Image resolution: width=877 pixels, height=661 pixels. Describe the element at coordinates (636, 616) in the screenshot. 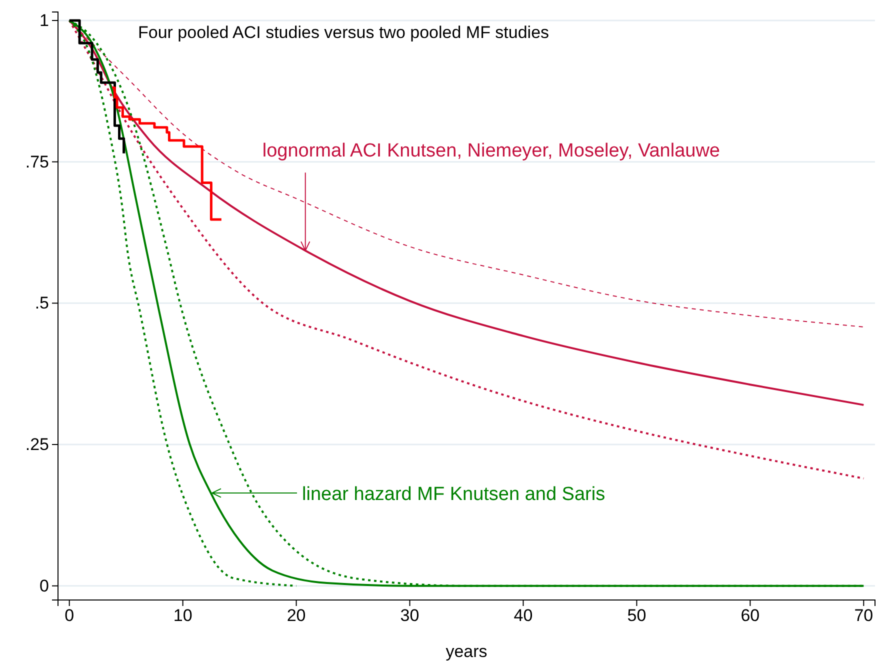

I see `x-tick-label: 50` at that location.